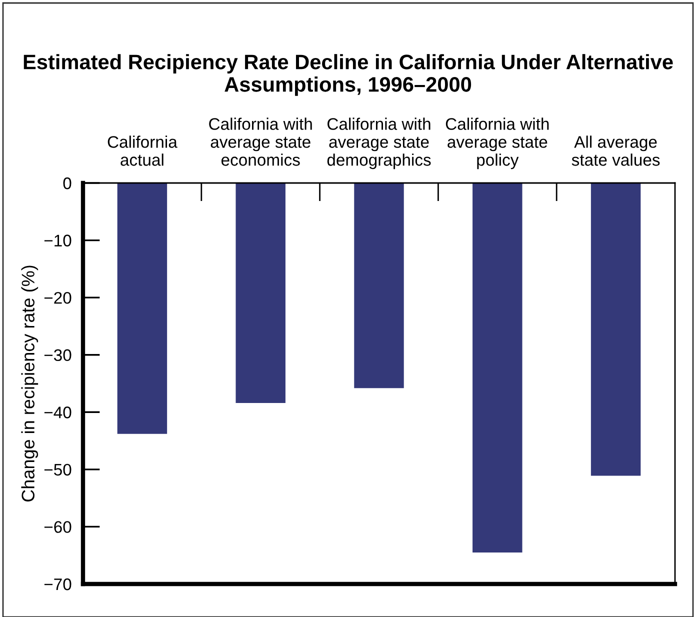  What do you see at coordinates (379, 144) in the screenshot?
I see `x-tick-label: California with average state demographics` at bounding box center [379, 144].